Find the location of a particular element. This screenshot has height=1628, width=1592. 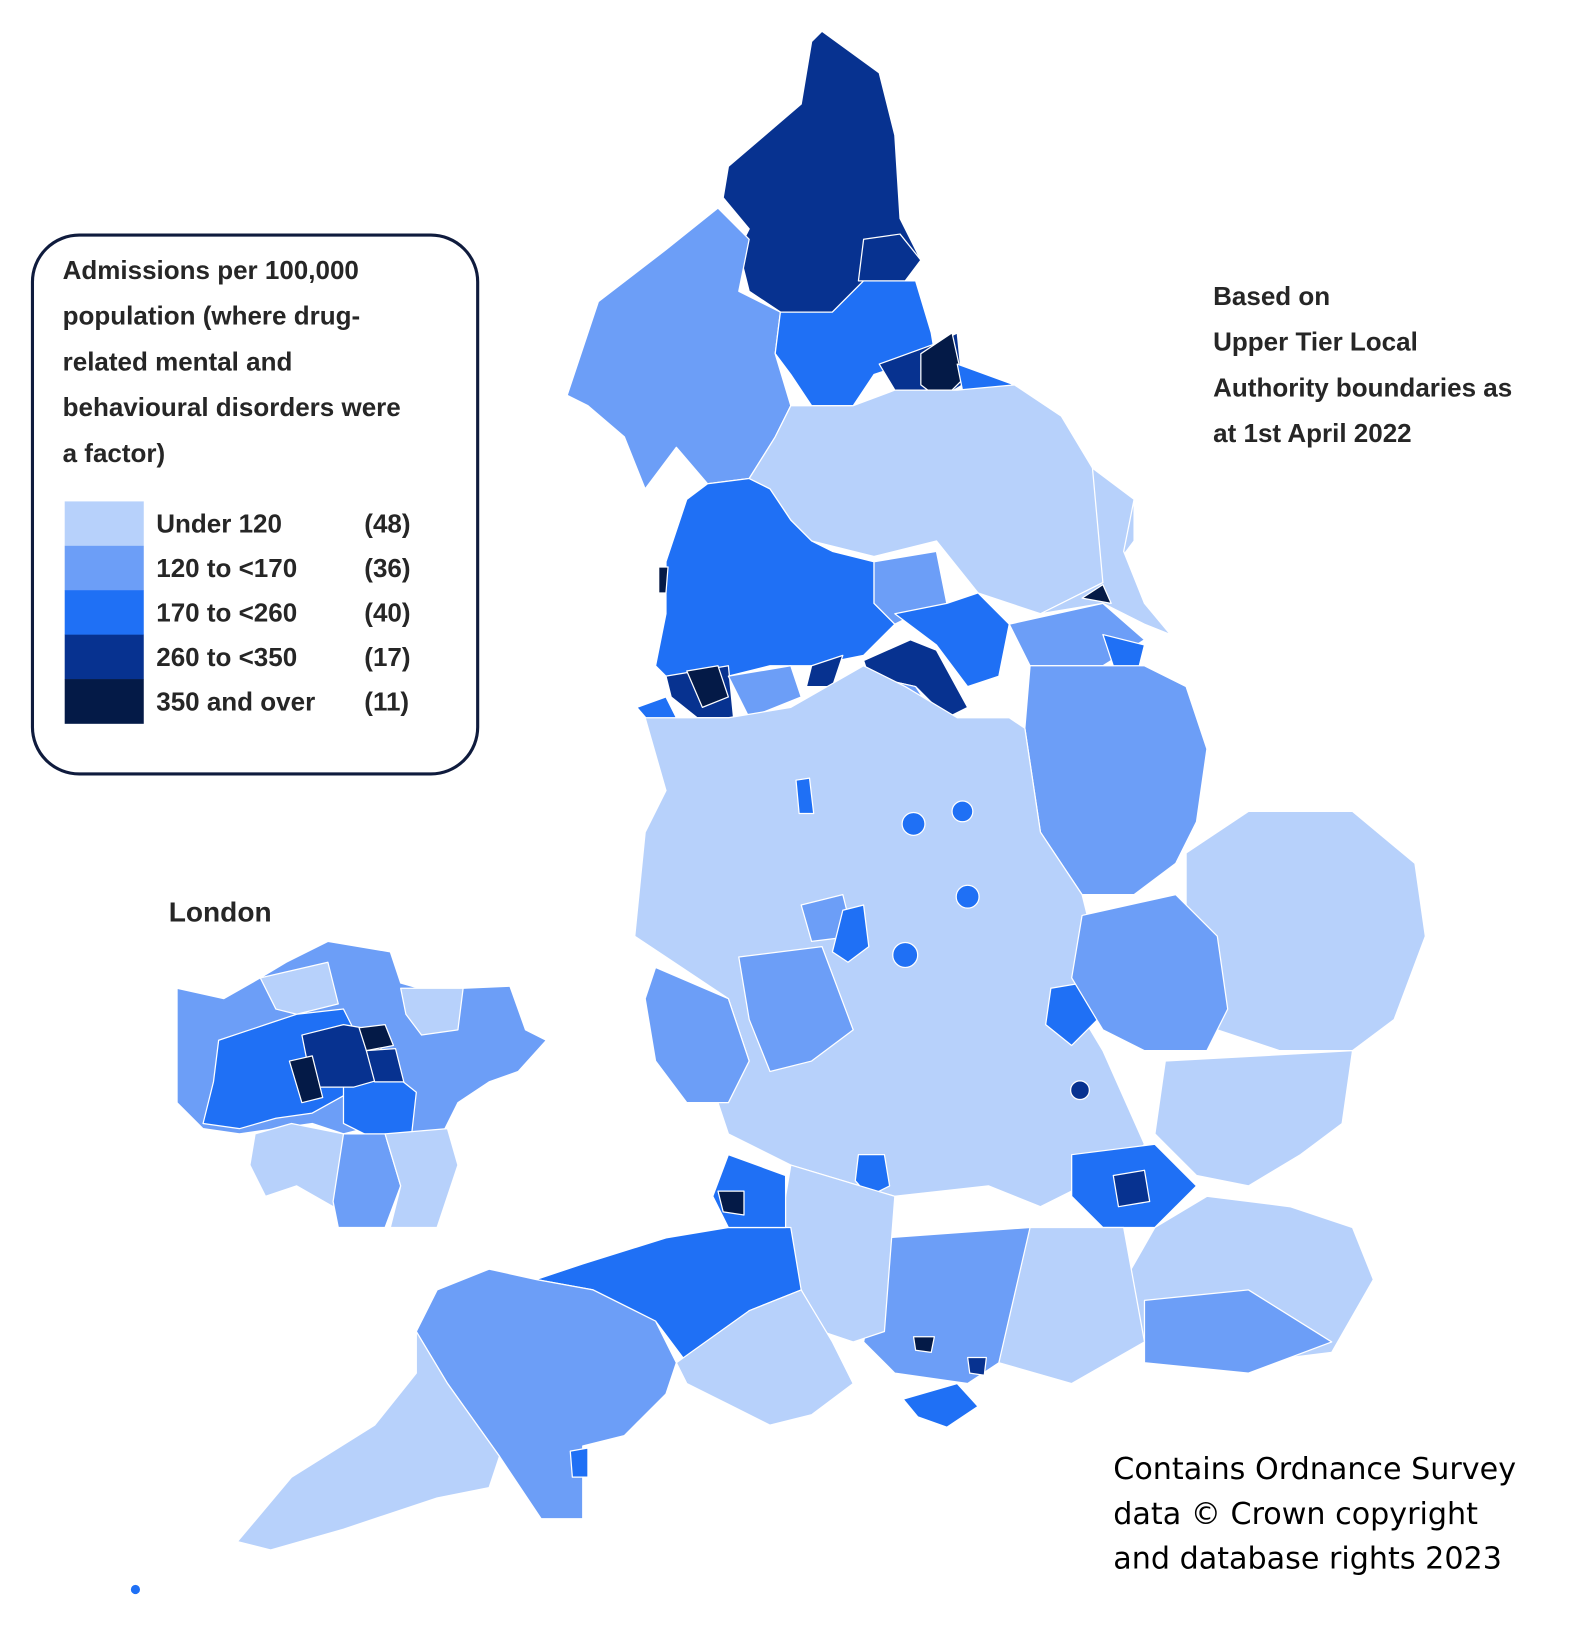

london-inset is located at coordinates (361, 1084).